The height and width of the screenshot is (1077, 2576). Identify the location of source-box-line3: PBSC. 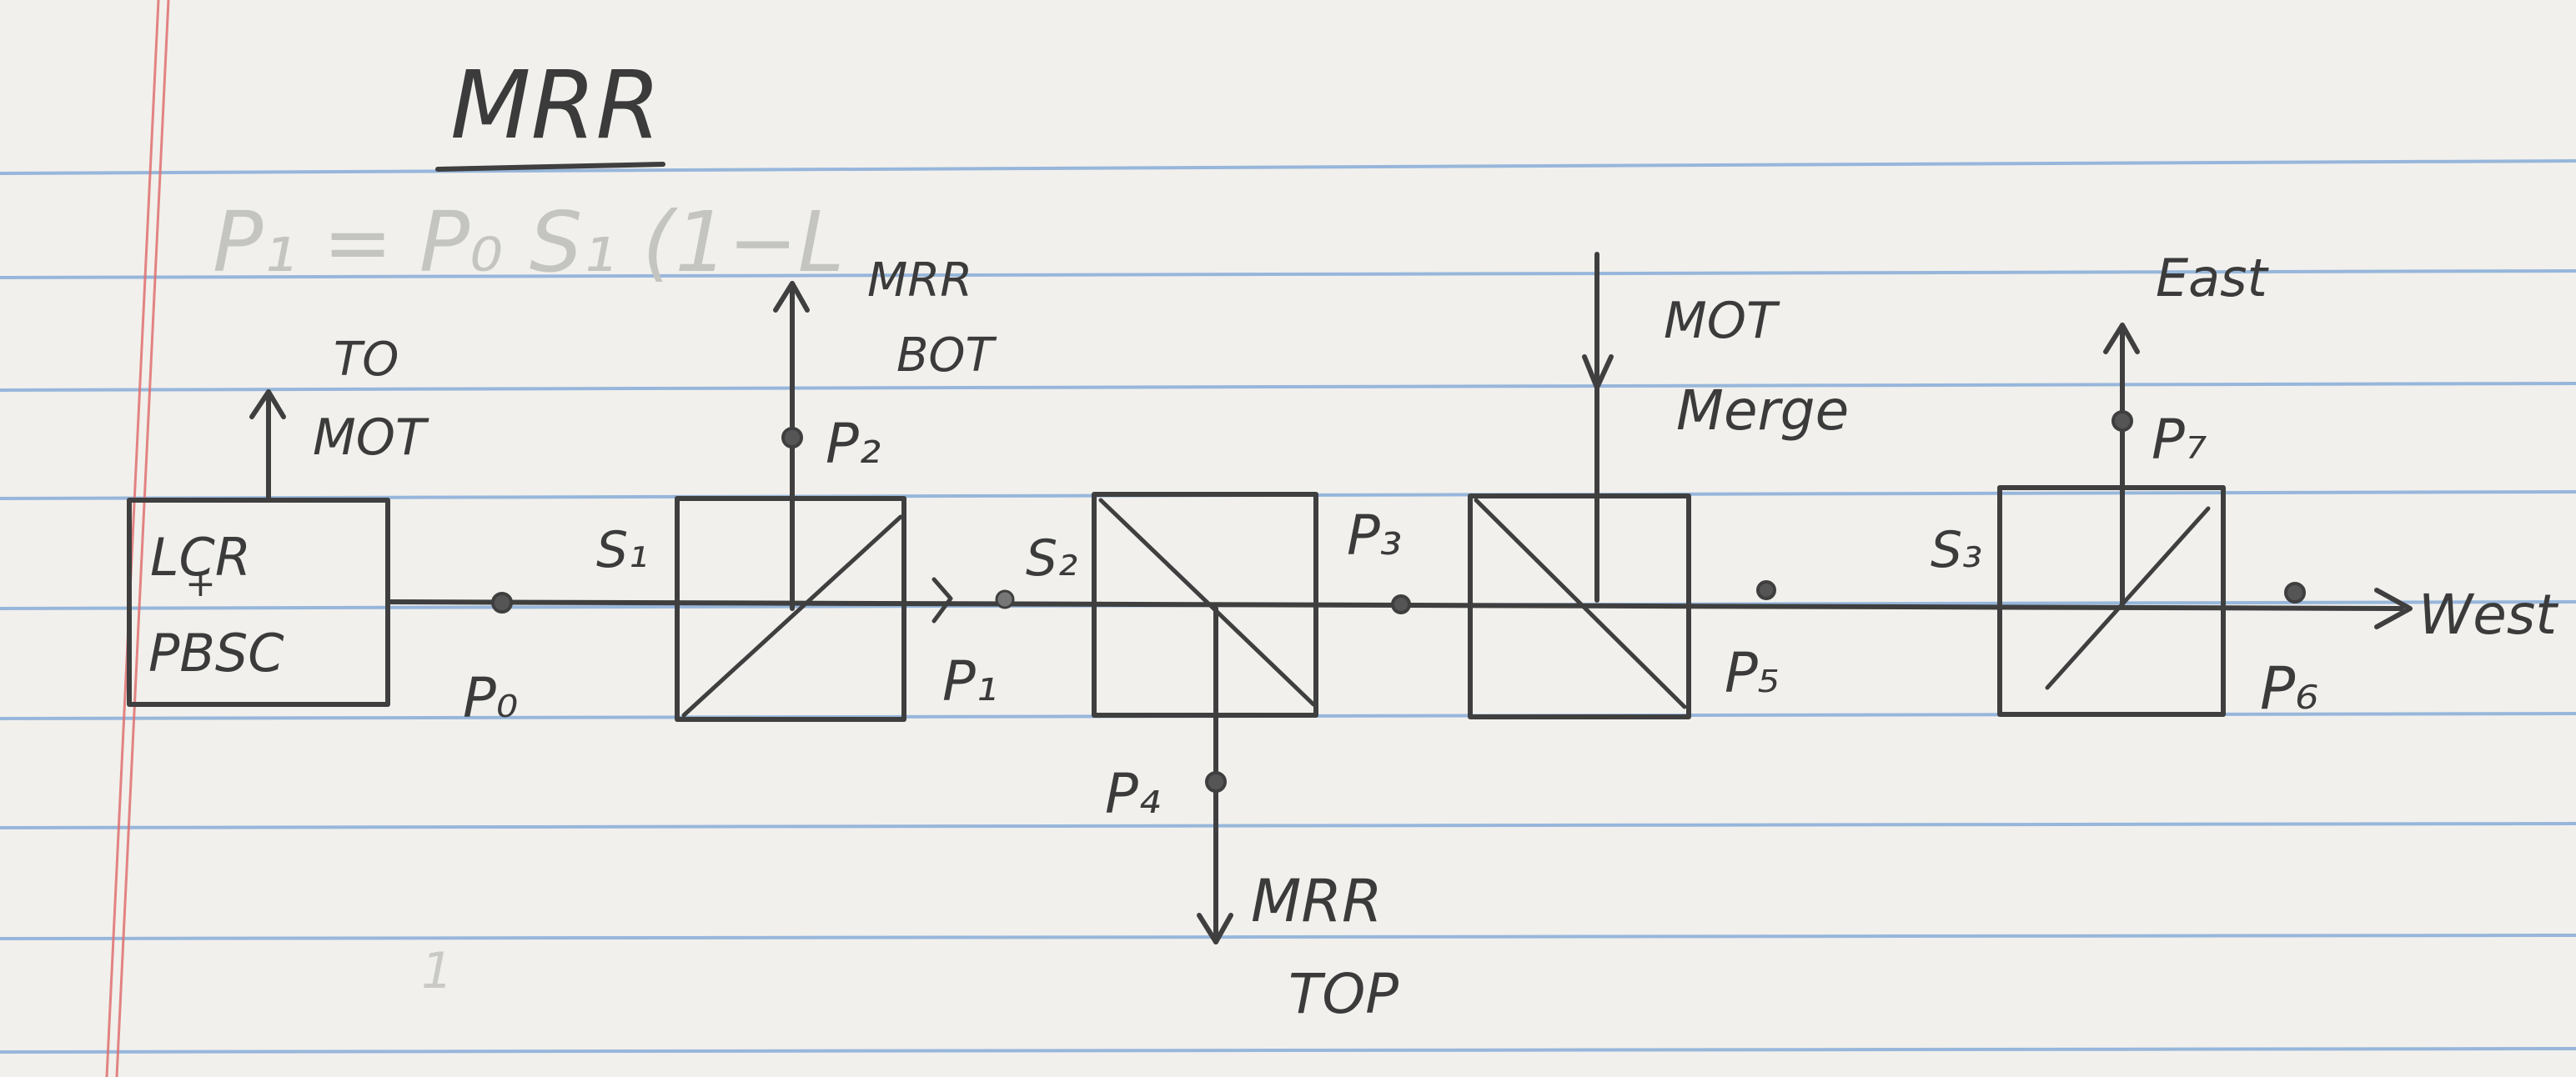
(216, 653).